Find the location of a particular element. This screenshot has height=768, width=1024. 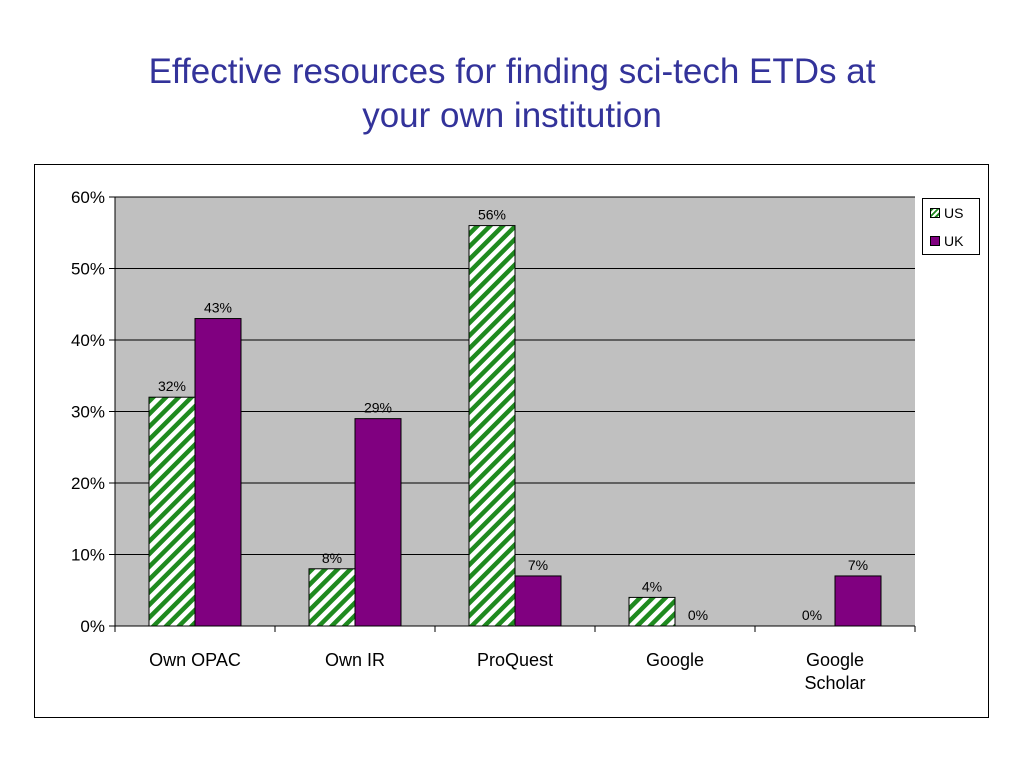

x-tick-label: Own IR is located at coordinates (355, 660).